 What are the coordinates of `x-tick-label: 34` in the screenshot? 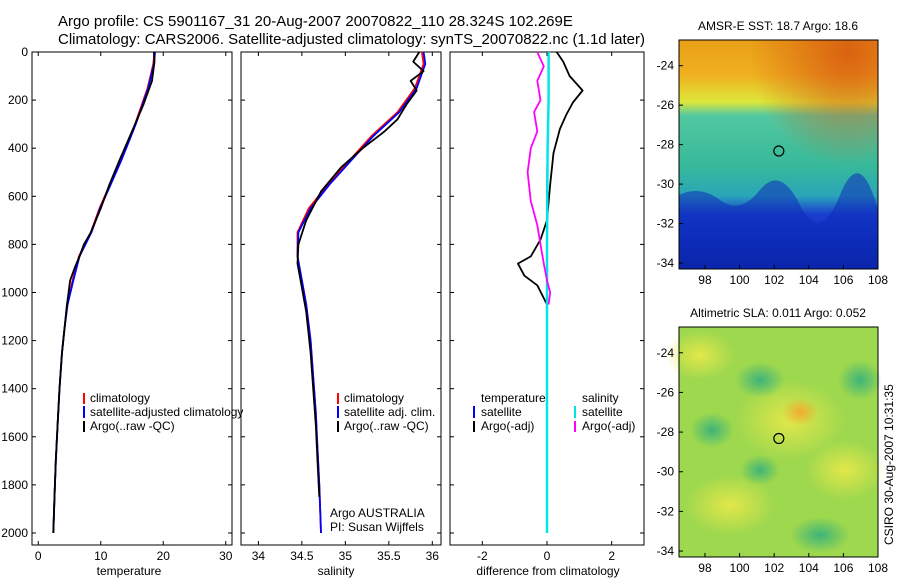 It's located at (259, 556).